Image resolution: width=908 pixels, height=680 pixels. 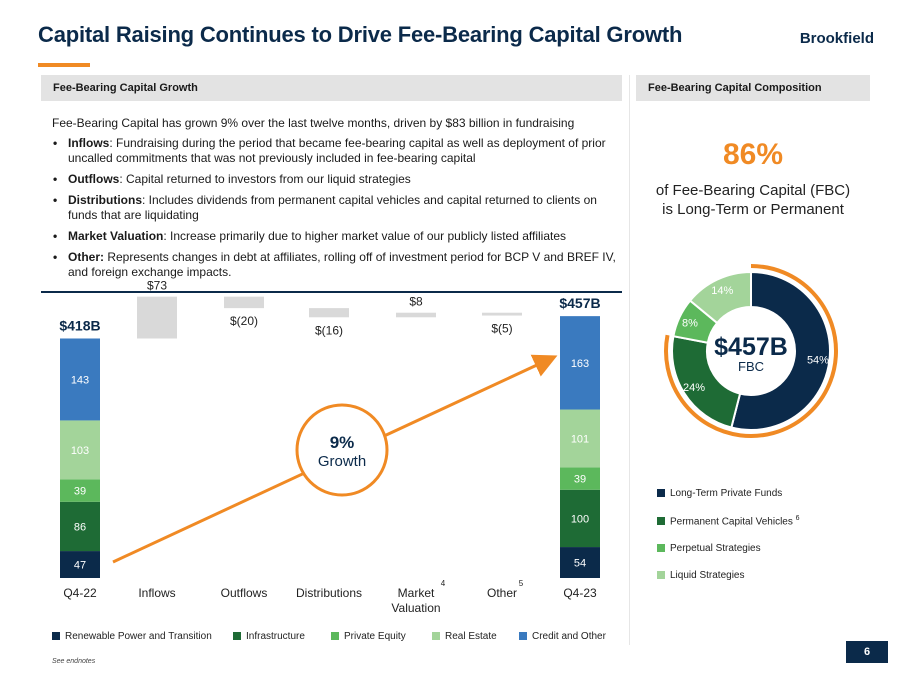 I want to click on legend-item: Private Equity, so click(x=368, y=636).